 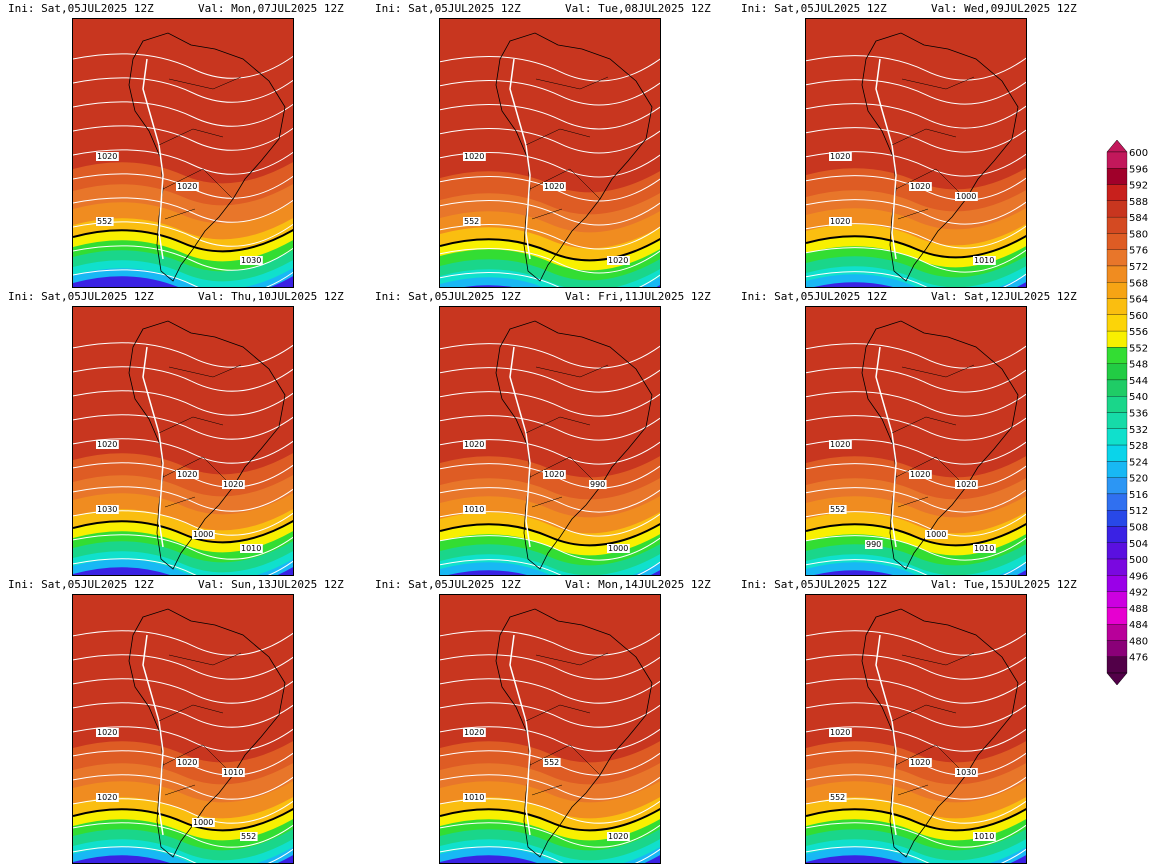 I want to click on map-canvas: 1020 1020 552 1010 1030, so click(x=916, y=735).